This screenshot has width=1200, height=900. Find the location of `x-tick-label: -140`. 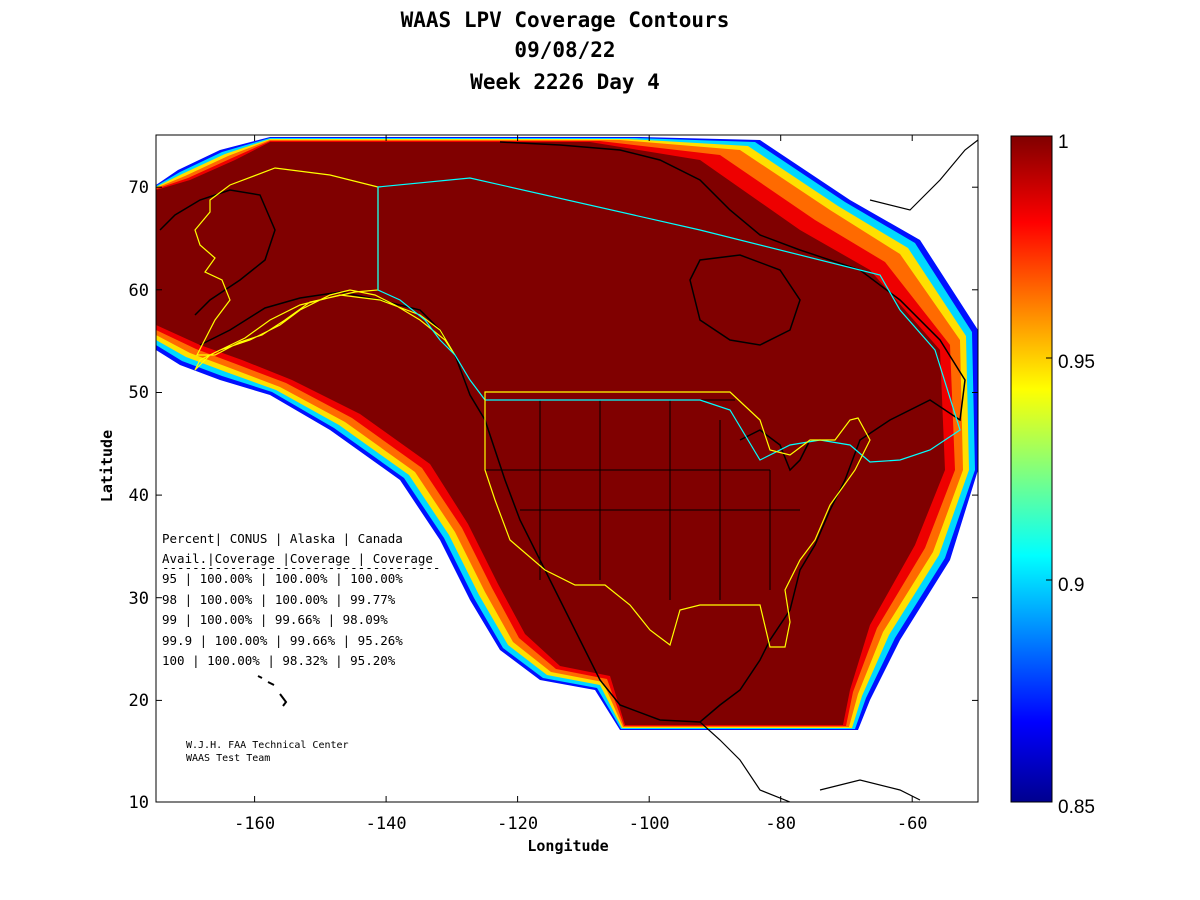

x-tick-label: -140 is located at coordinates (386, 824).